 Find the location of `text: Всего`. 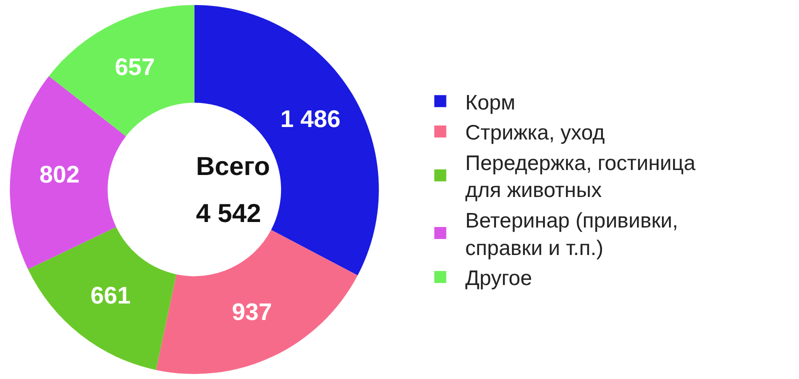

text: Всего is located at coordinates (233, 166).